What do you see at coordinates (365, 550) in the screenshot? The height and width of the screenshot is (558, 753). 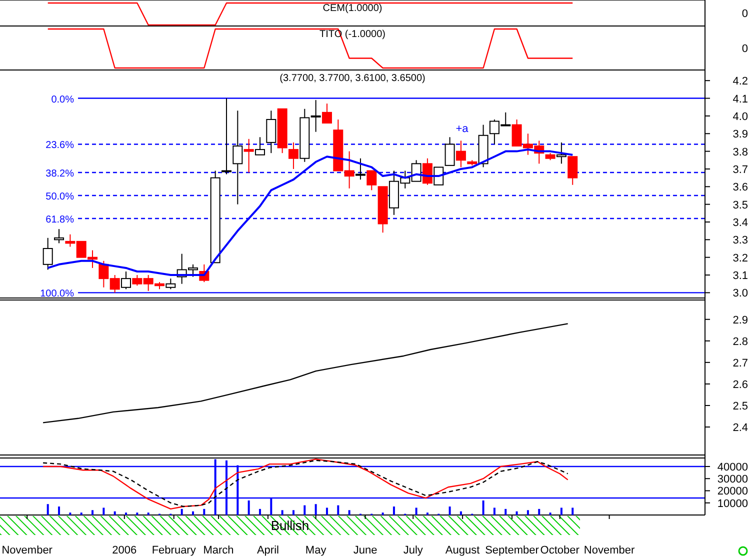 I see `x-tick-label: June` at bounding box center [365, 550].